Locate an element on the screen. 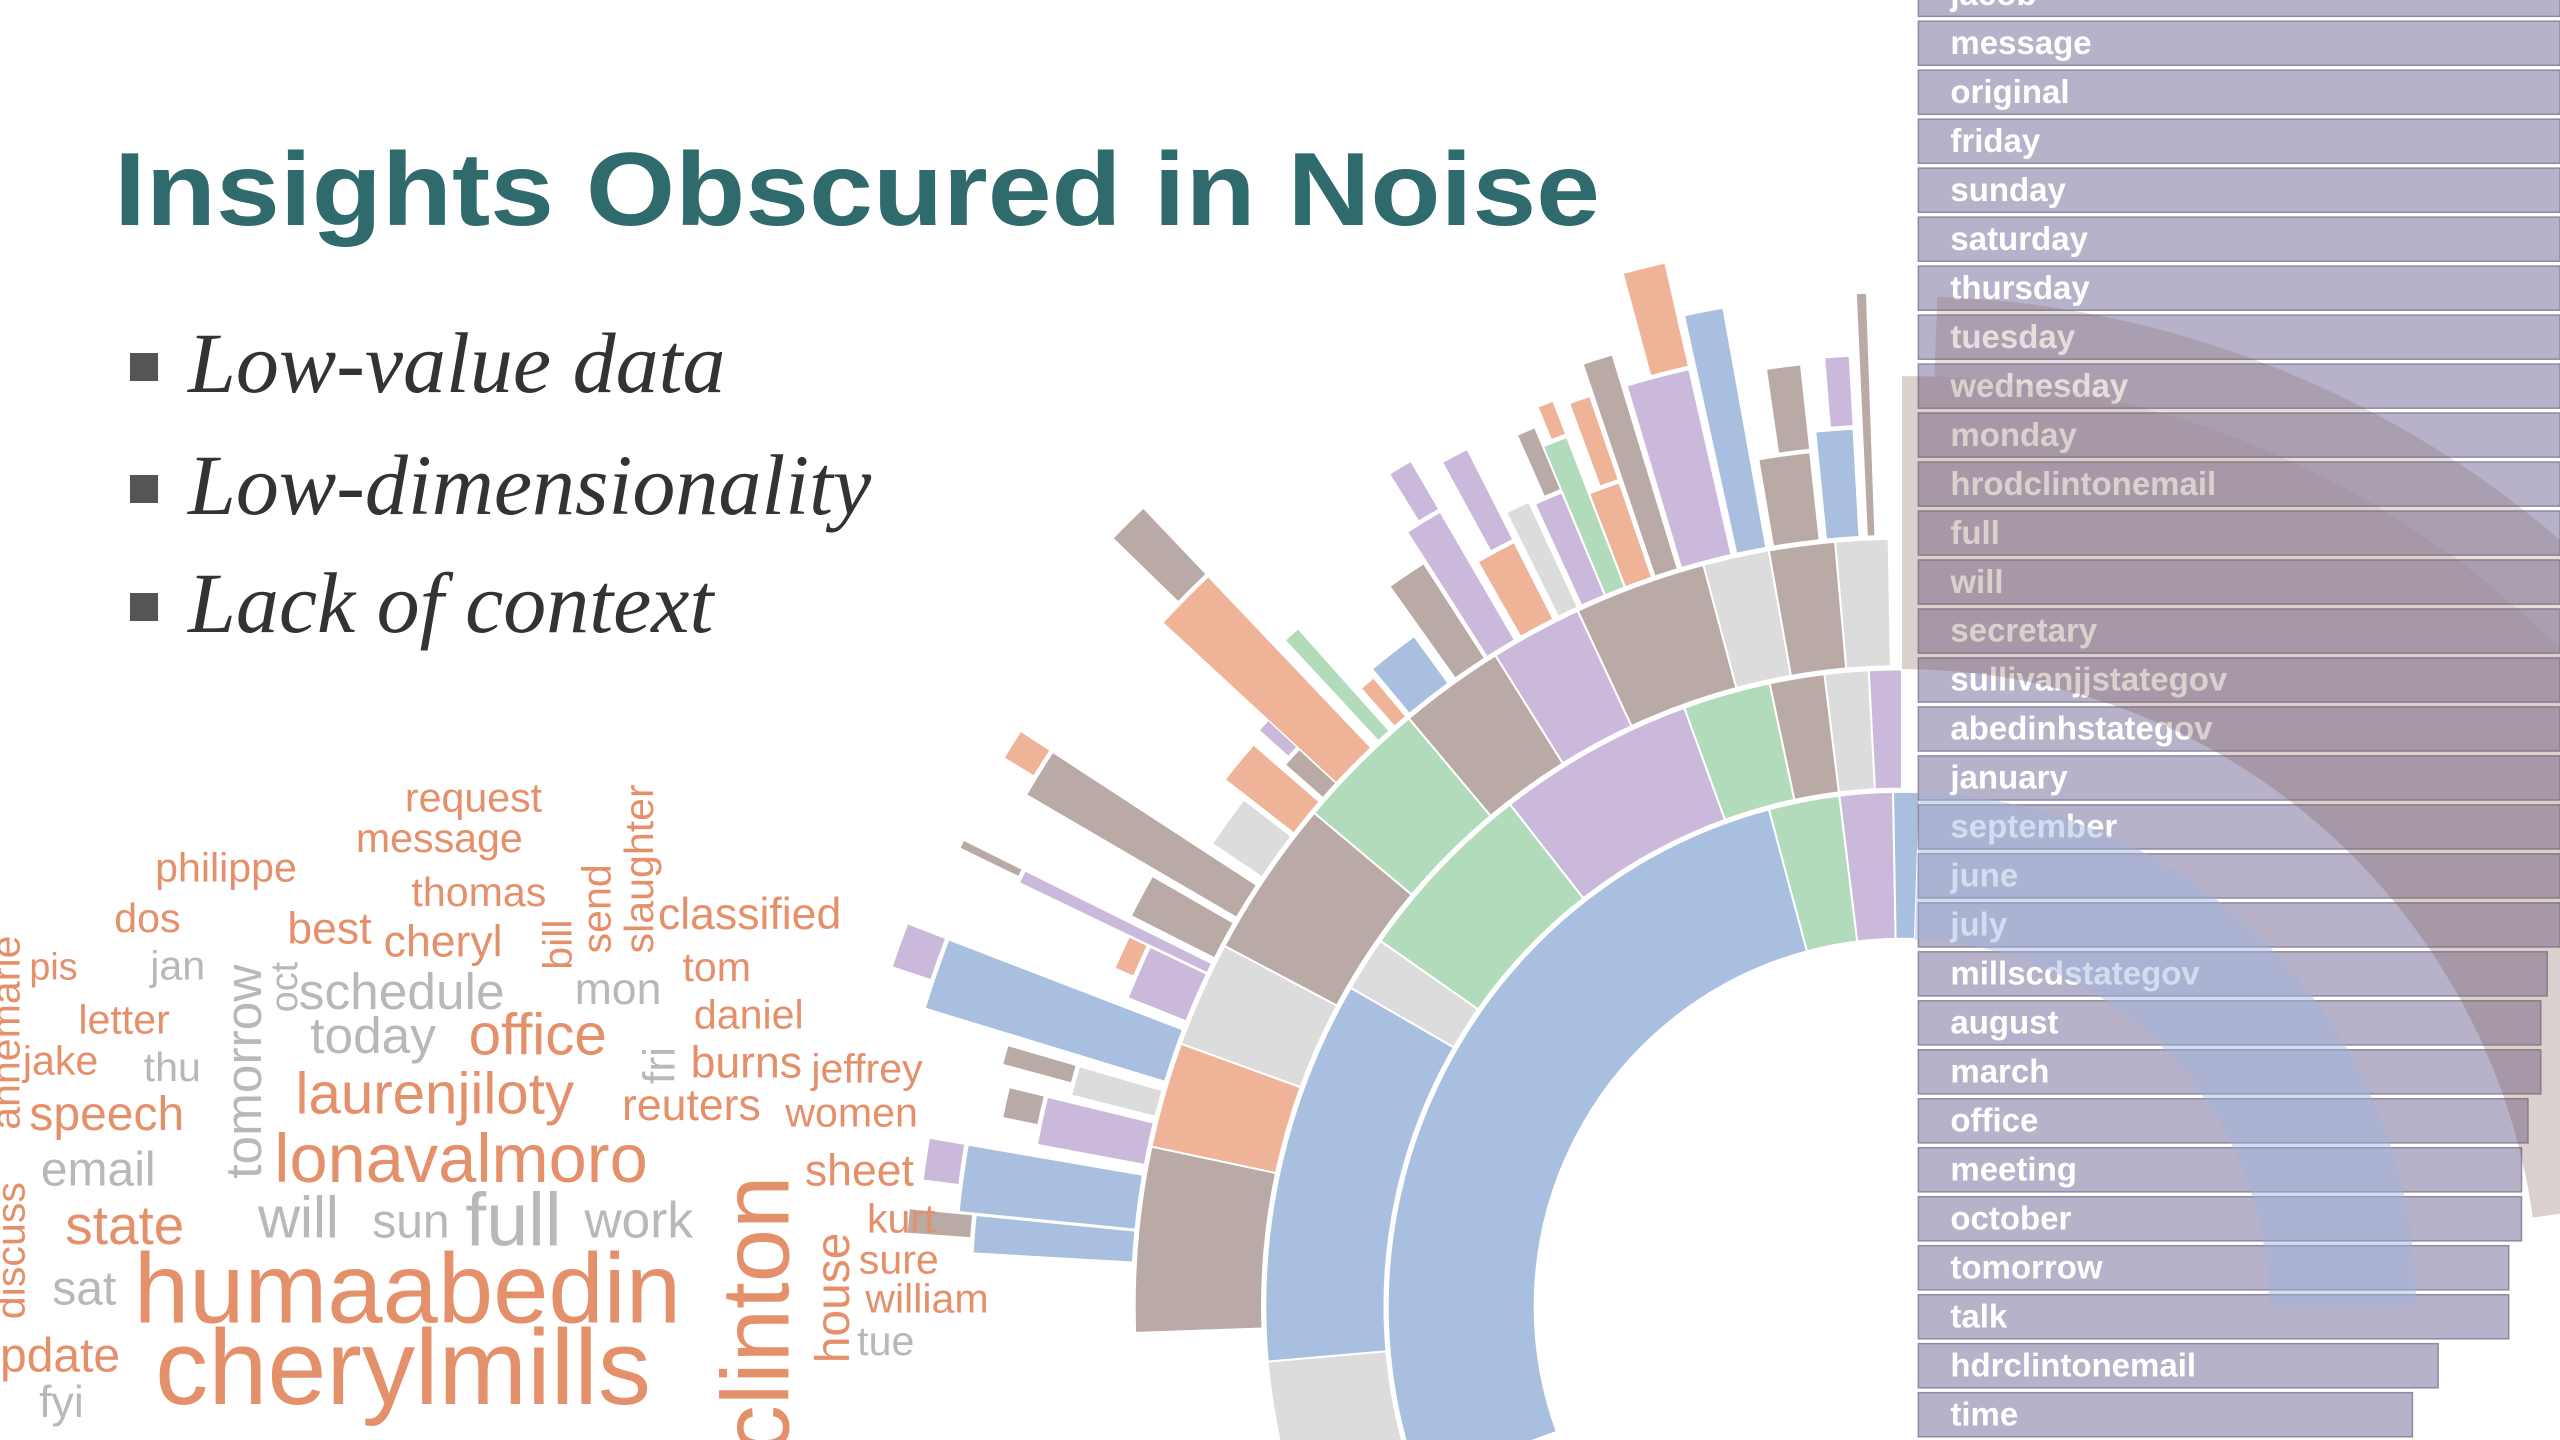  bar-label: june is located at coordinates (1983, 875).